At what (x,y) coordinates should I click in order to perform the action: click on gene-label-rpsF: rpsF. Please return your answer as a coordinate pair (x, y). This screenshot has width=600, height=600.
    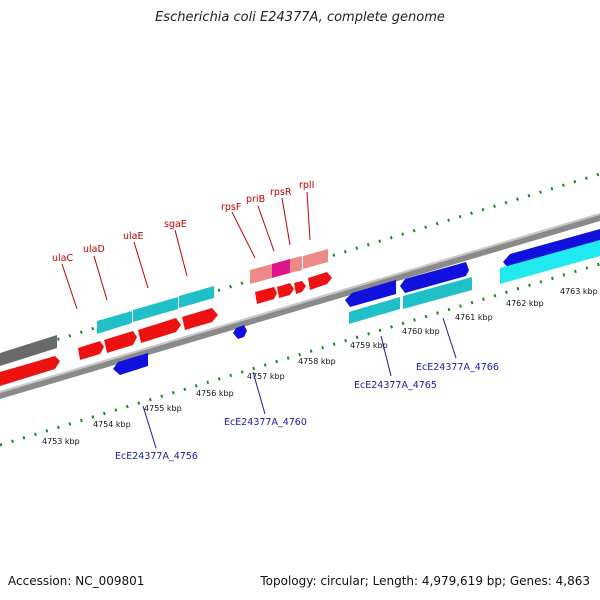
    Looking at the image, I should click on (231, 207).